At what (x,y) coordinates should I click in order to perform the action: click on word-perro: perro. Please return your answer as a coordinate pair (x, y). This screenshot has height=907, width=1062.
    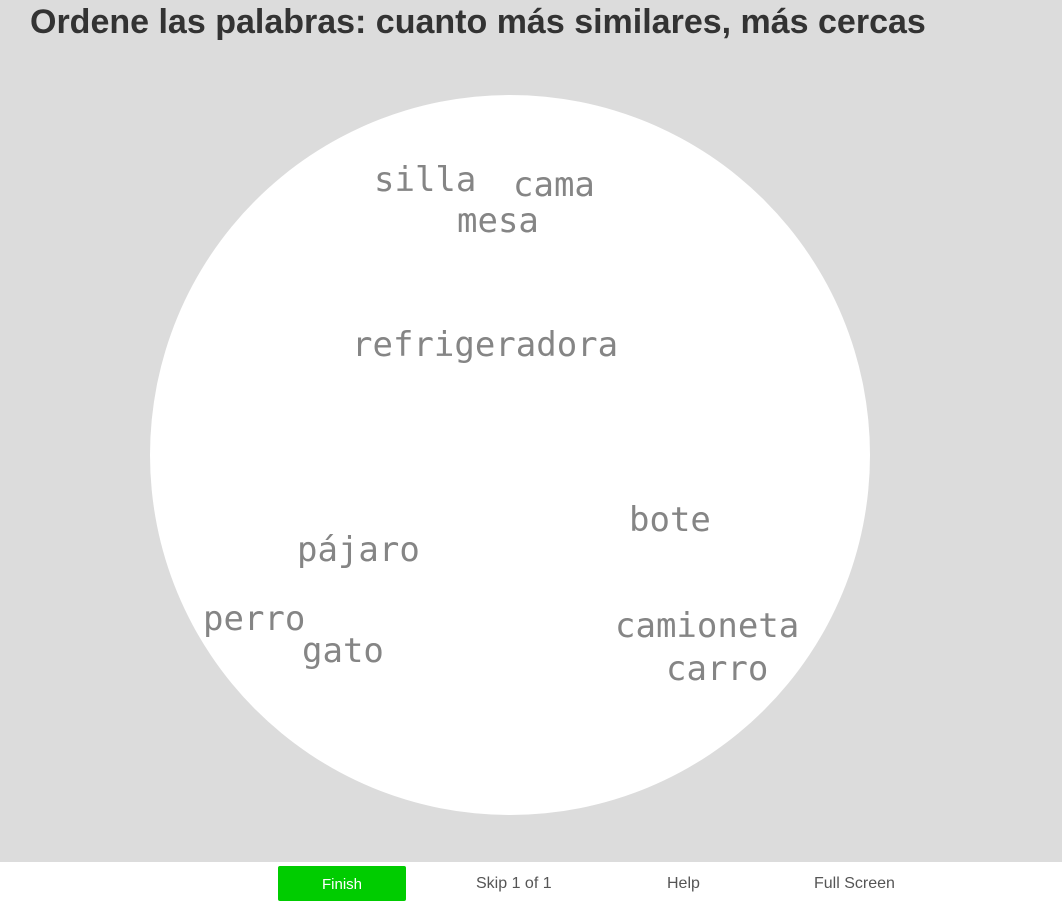
    Looking at the image, I should click on (254, 619).